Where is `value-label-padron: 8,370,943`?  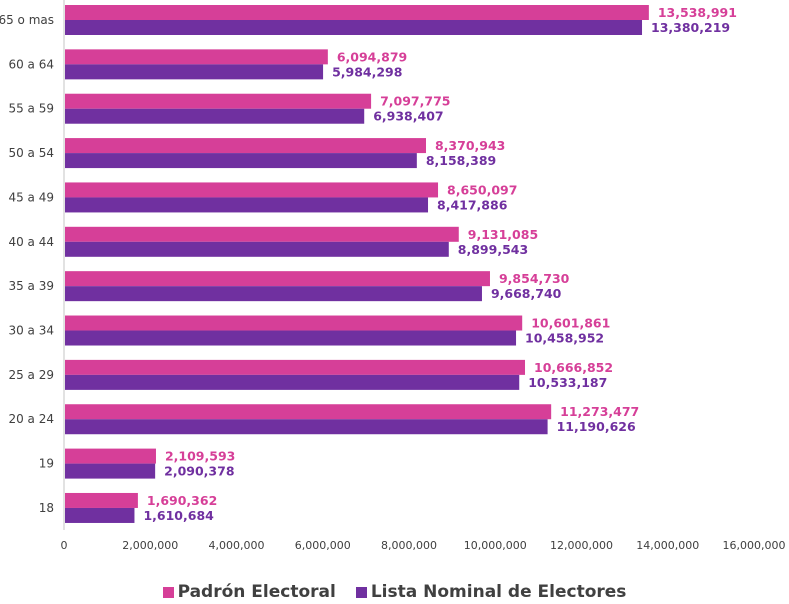
value-label-padron: 8,370,943 is located at coordinates (470, 145).